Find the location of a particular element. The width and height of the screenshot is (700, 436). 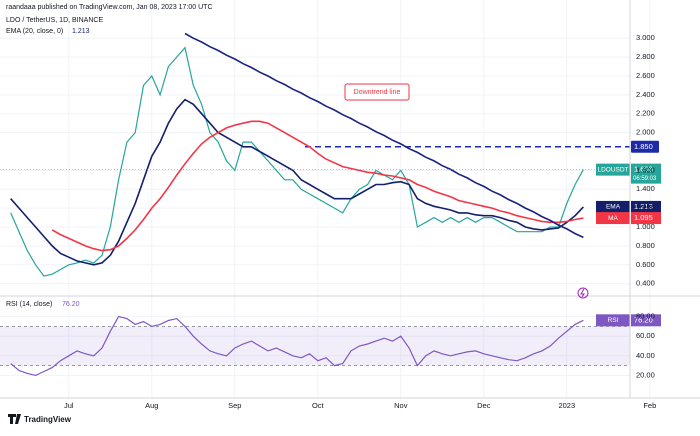

annotation-box is located at coordinates (377, 92).